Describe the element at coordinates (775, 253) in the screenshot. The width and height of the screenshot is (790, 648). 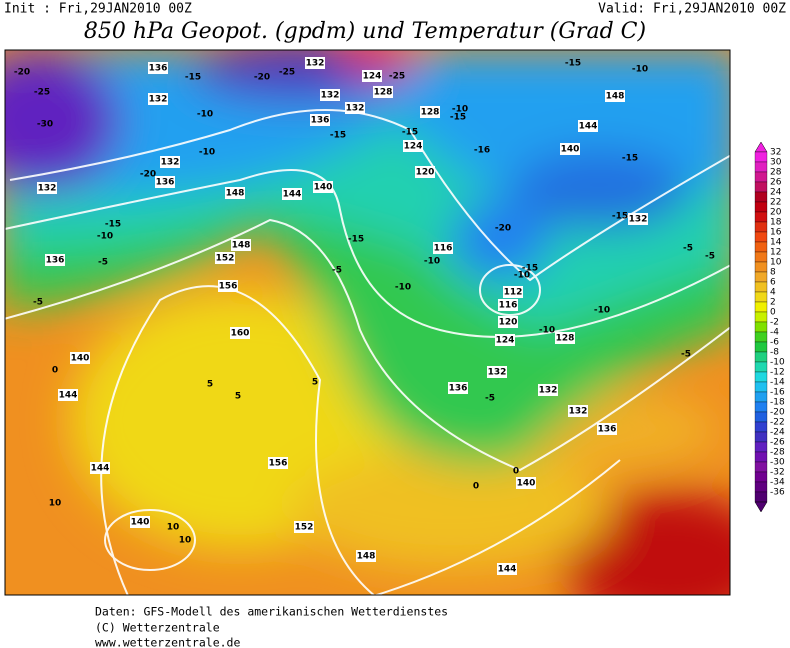
I see `colorbar-label: 12` at that location.